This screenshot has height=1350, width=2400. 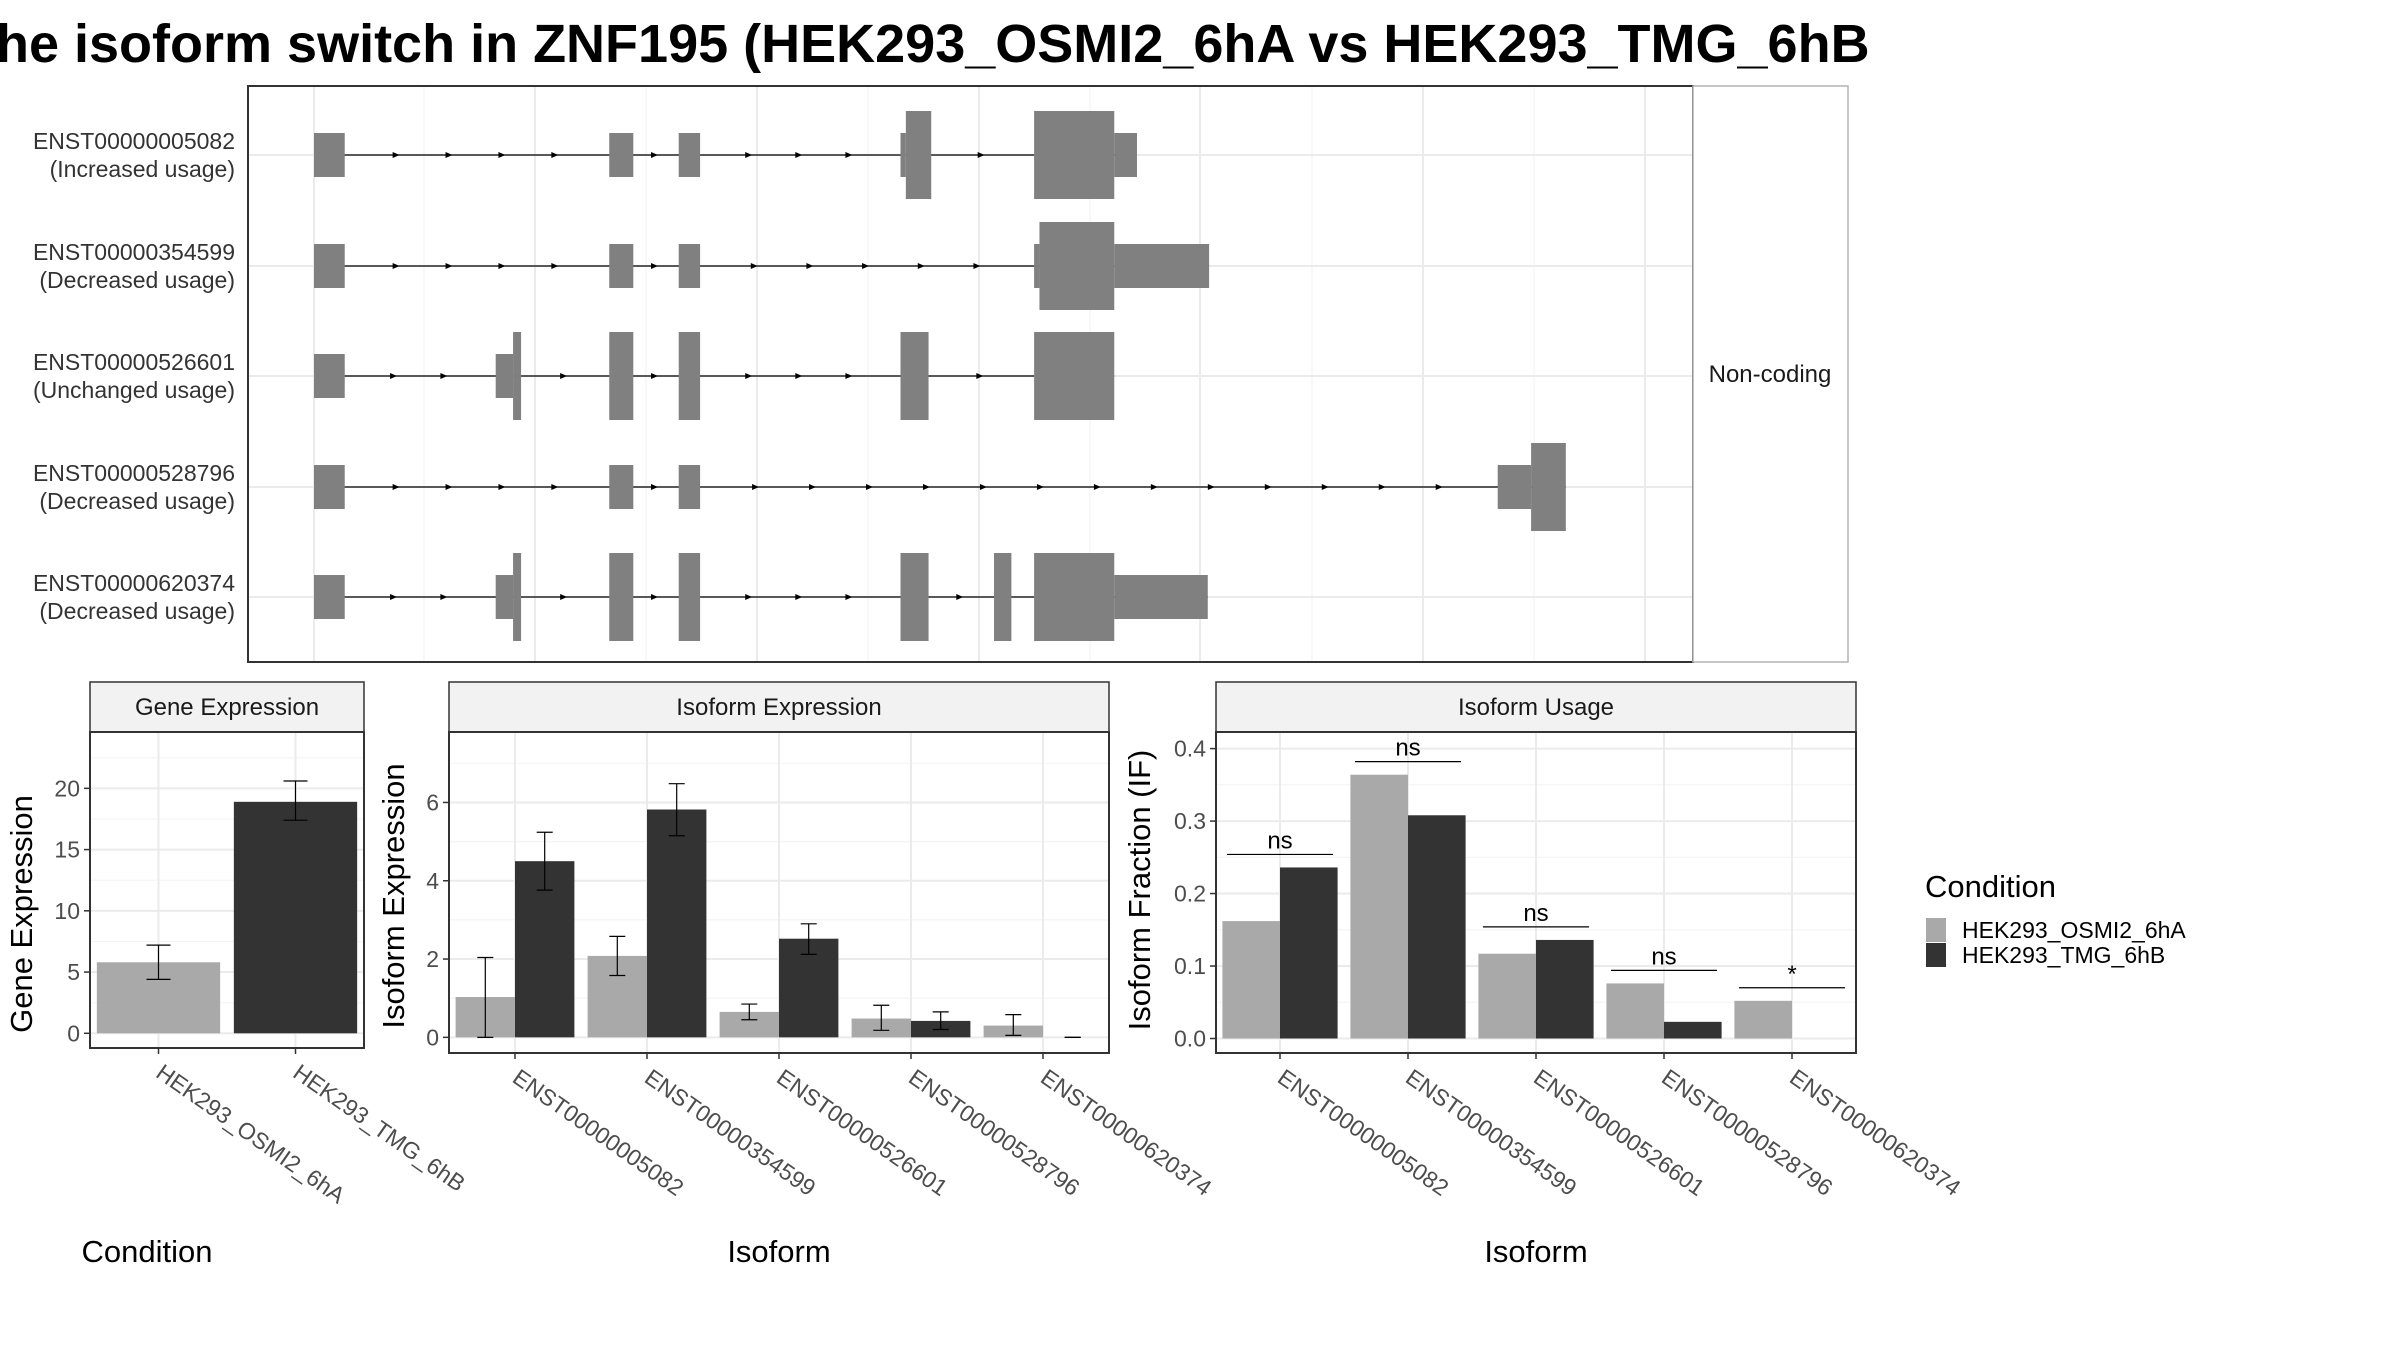 I want to click on gene-expression-x-axis-title: Condition, so click(x=147, y=1251).